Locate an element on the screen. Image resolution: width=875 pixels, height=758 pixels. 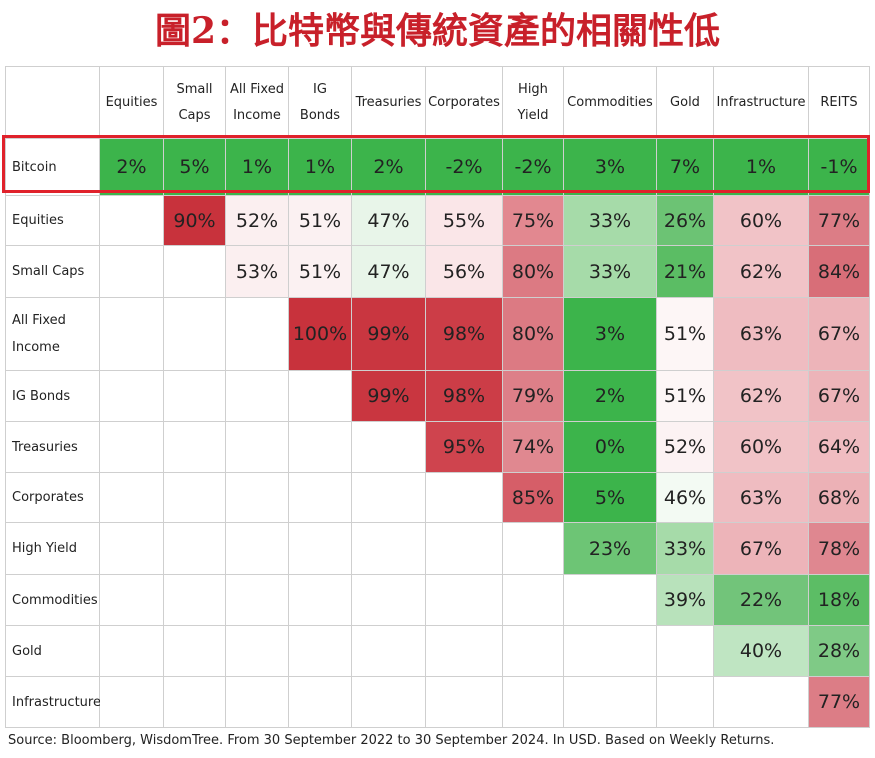
row-header-equities: Equities is located at coordinates (52, 221).